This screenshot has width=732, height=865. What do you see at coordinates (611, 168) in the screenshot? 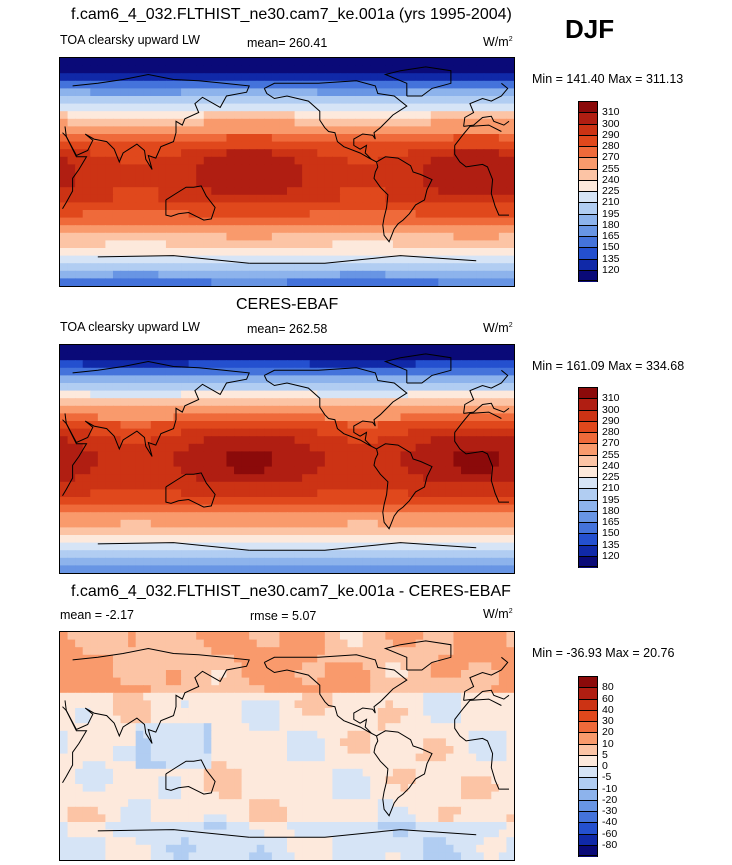
I see `colorbar-tick-label: 255` at bounding box center [611, 168].